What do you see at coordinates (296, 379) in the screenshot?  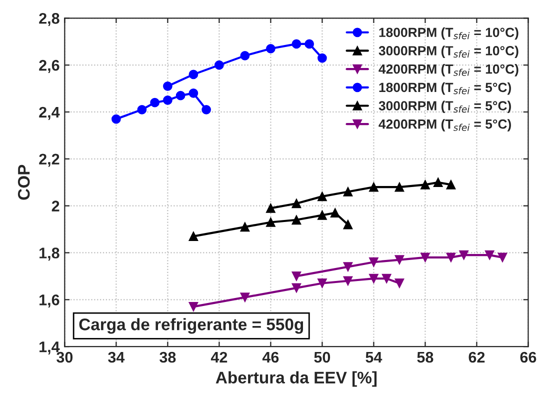 I see `x-axis-title: Abertura da EEV [%]` at bounding box center [296, 379].